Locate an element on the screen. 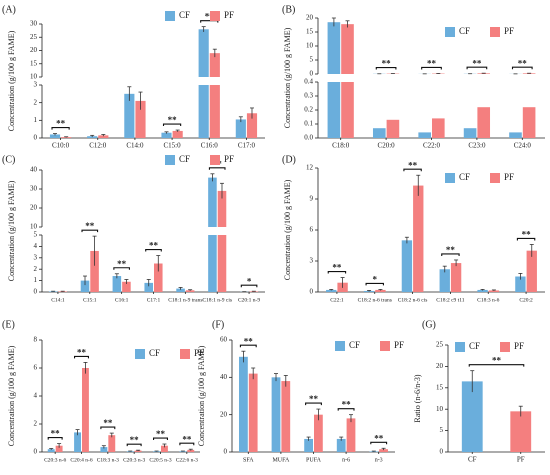 The width and height of the screenshot is (550, 475). y-tick-label: 25 is located at coordinates (440, 345).